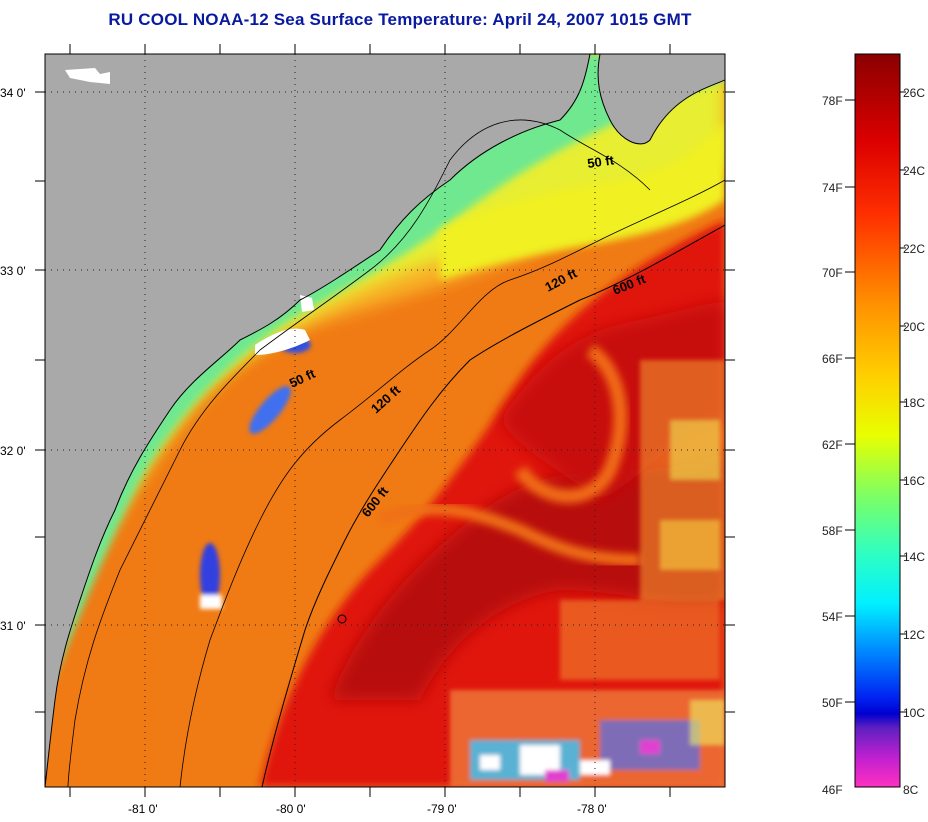  I want to click on colorbar-label-12c: 12C, so click(914, 635).